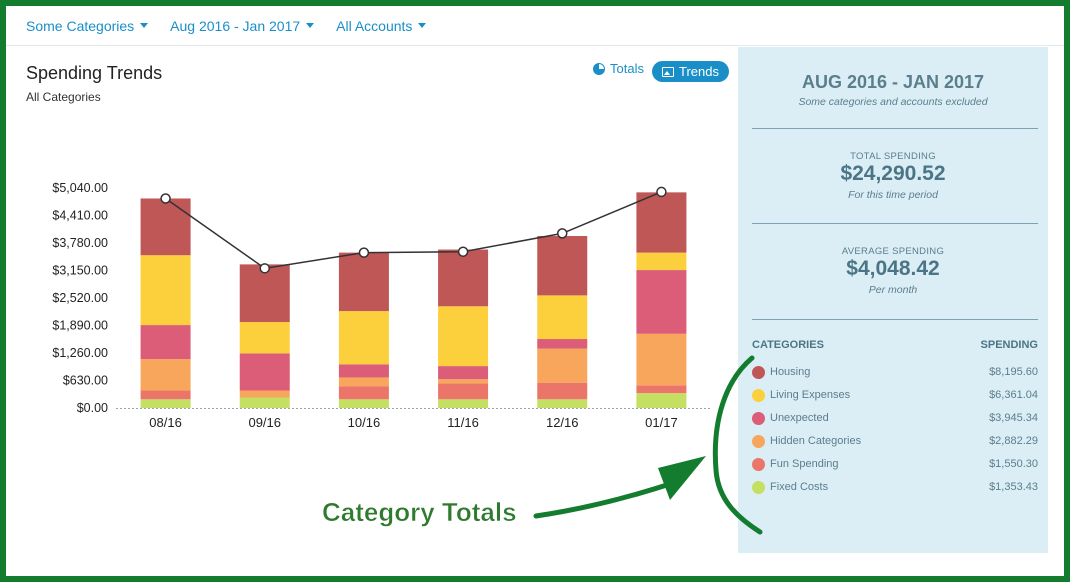 The image size is (1070, 582). What do you see at coordinates (893, 156) in the screenshot?
I see `total-spending-label: TOTAL SPENDING` at bounding box center [893, 156].